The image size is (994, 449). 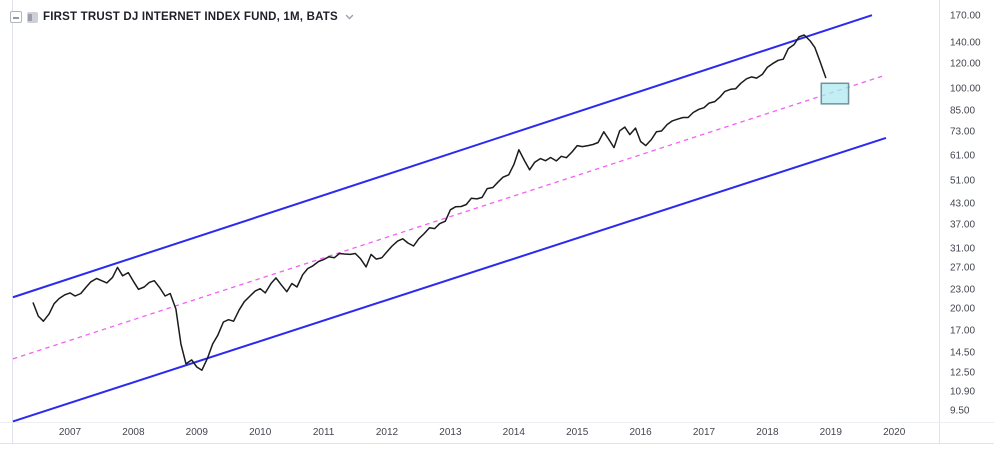 What do you see at coordinates (963, 249) in the screenshot?
I see `y-tick-label: 31.00` at bounding box center [963, 249].